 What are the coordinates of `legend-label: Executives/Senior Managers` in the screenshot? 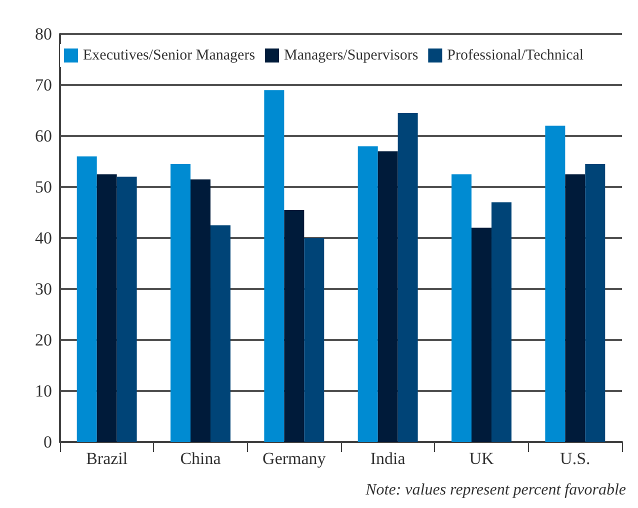 It's located at (169, 56).